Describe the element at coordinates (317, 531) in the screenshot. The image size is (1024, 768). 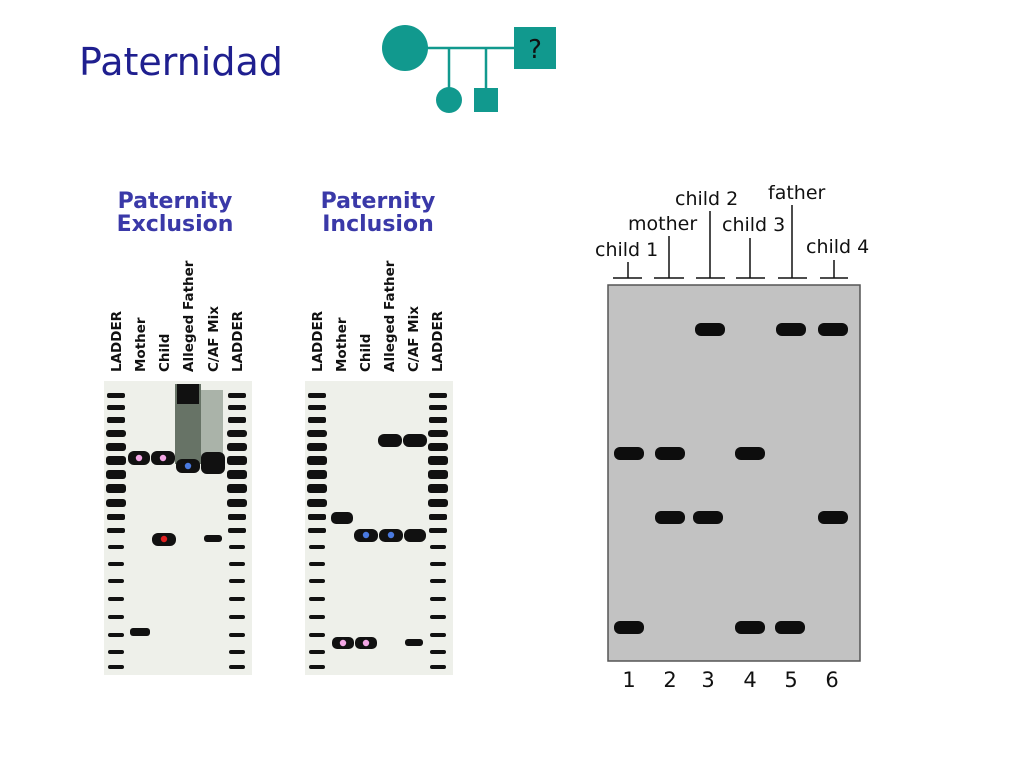
I see `inclusion-ladder-left` at that location.